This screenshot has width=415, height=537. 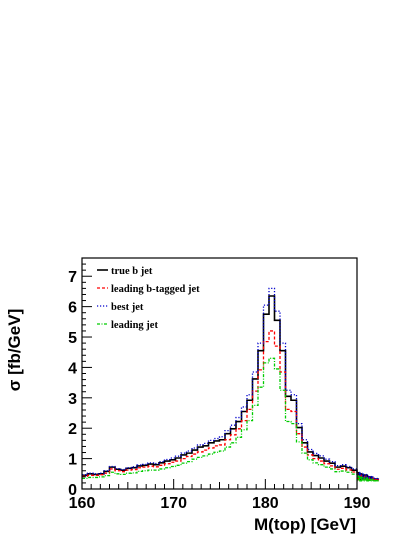 I want to click on x-axis-title: M(top) [GeV], so click(x=305, y=524).